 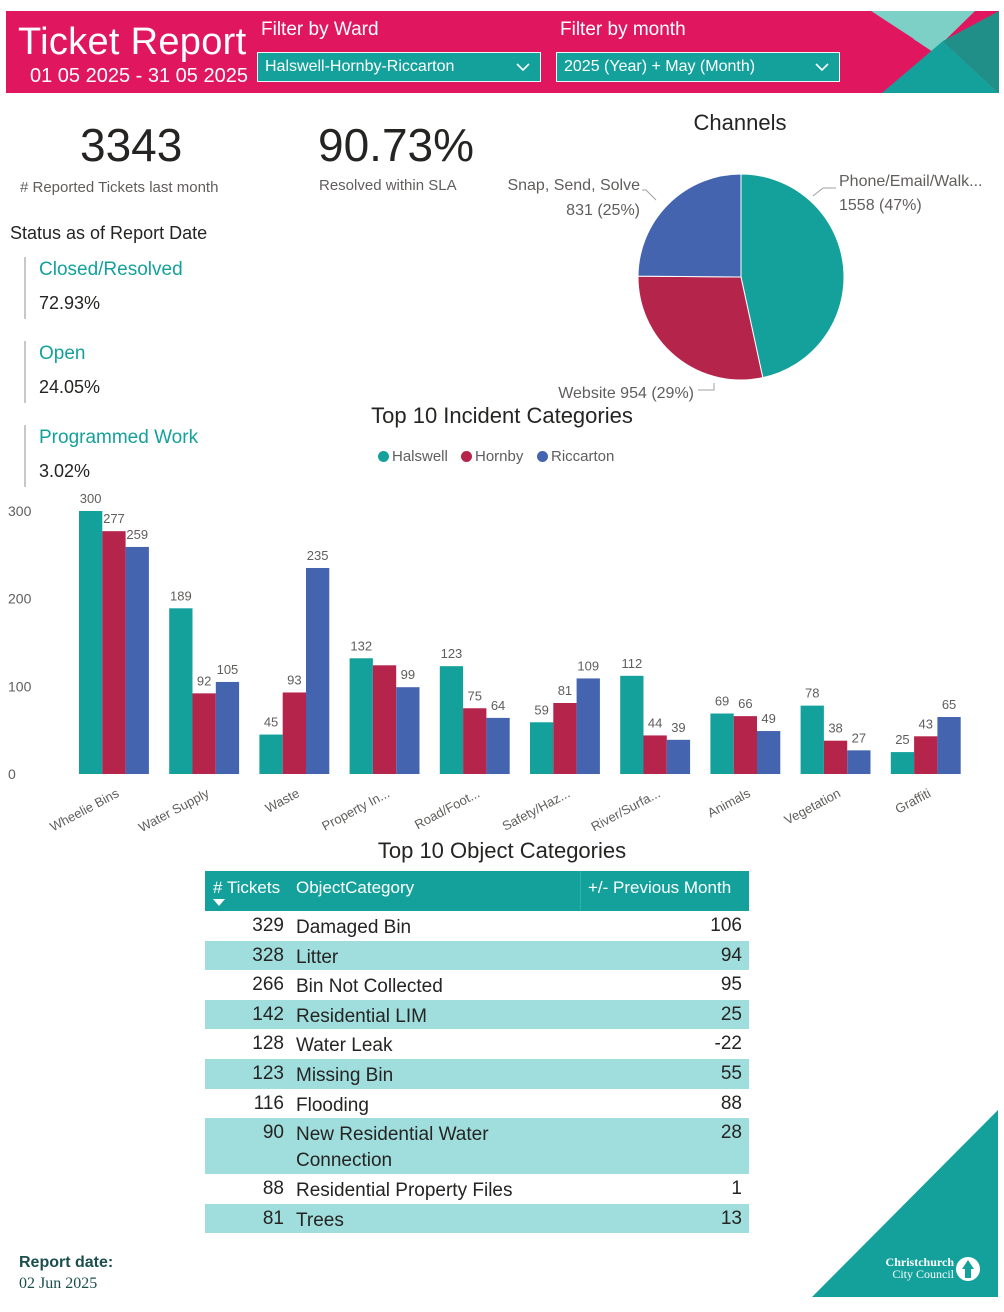 I want to click on bar-data-label: 112, so click(x=631, y=663).